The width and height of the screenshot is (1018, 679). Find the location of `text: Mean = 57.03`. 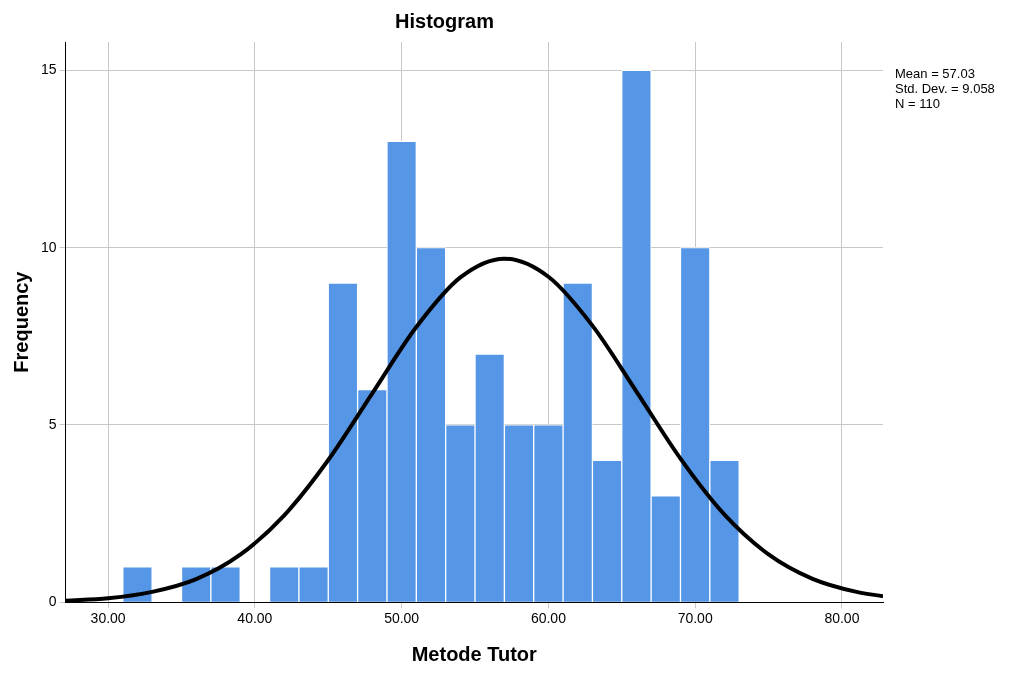

text: Mean = 57.03 is located at coordinates (935, 74).